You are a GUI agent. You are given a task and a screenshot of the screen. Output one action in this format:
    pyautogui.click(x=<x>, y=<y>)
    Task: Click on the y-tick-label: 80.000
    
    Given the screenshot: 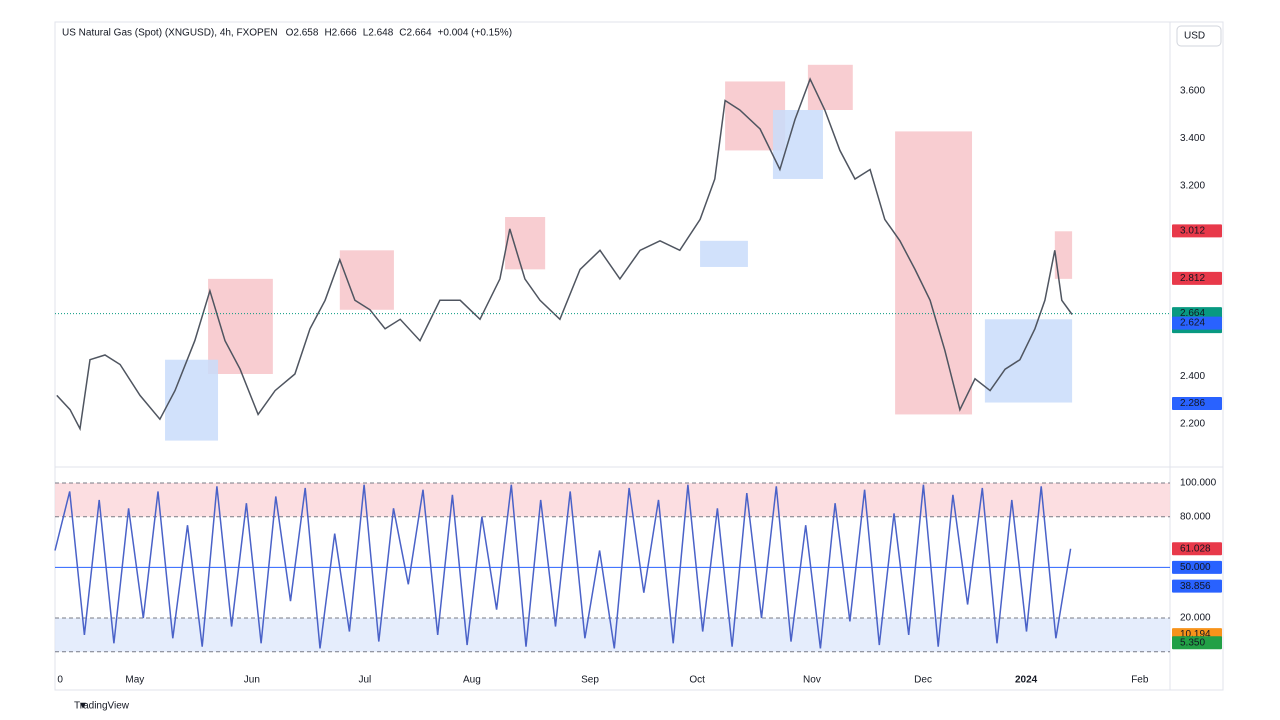 What is the action you would take?
    pyautogui.click(x=1195, y=516)
    